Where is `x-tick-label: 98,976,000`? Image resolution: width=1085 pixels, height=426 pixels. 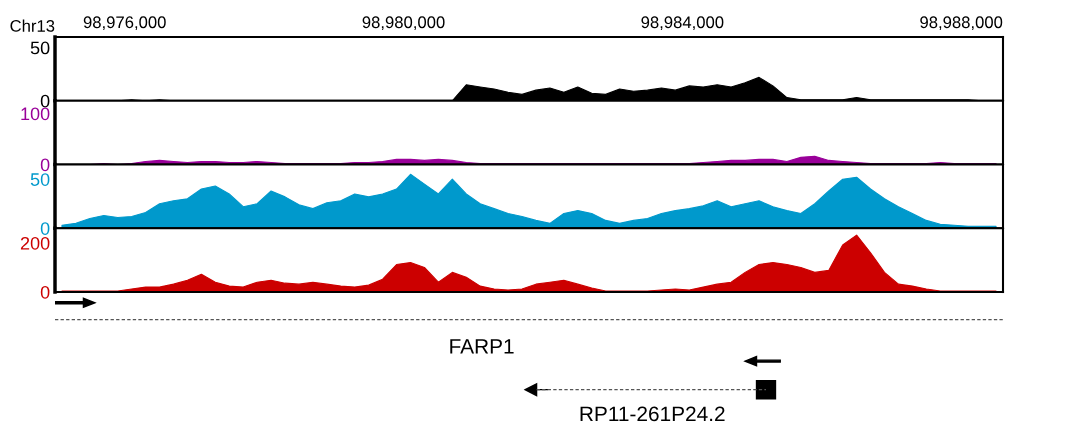
x-tick-label: 98,976,000 is located at coordinates (124, 23).